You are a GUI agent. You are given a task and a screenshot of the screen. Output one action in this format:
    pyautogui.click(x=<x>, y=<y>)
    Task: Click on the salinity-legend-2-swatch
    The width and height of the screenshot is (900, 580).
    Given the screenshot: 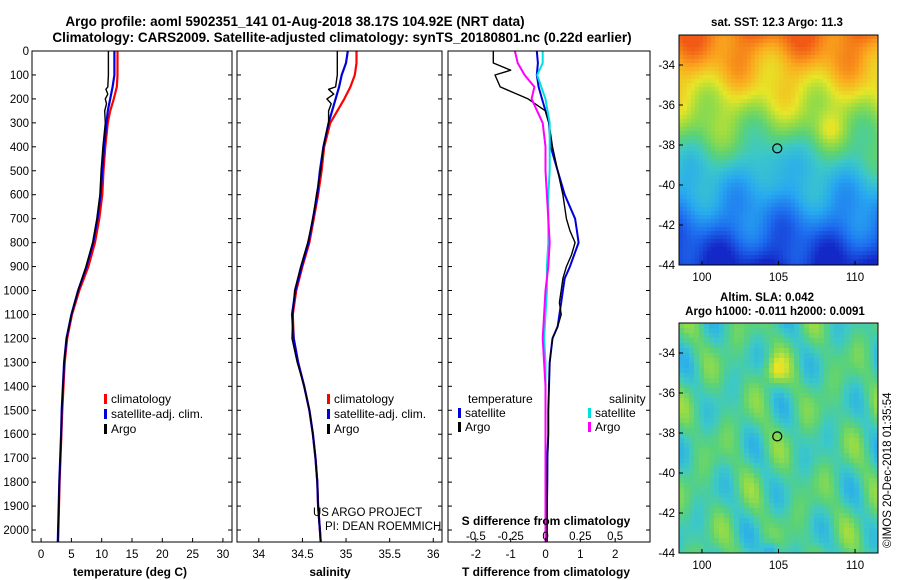 What is the action you would take?
    pyautogui.click(x=328, y=429)
    